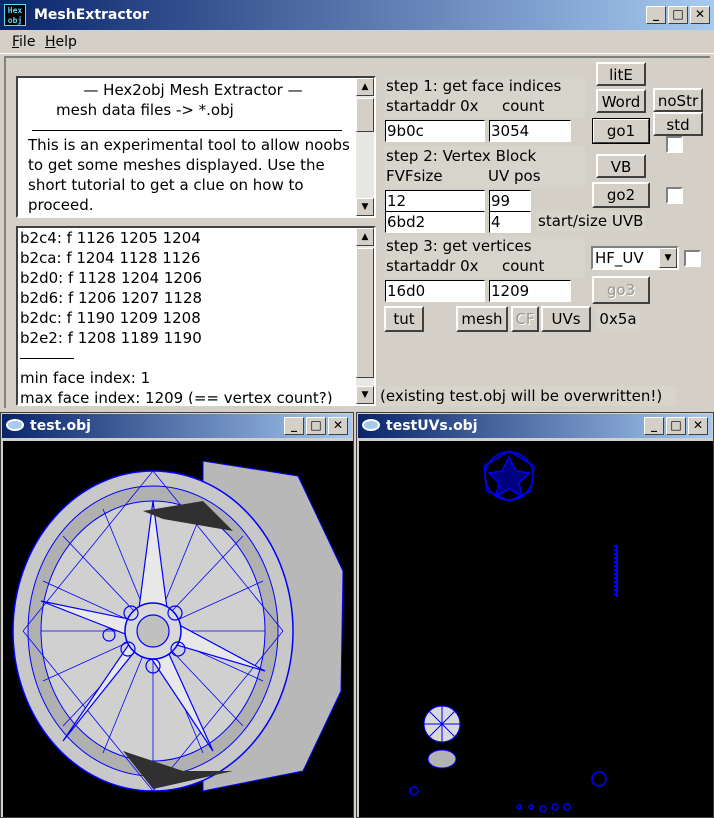 Image resolution: width=714 pixels, height=818 pixels. What do you see at coordinates (678, 124) in the screenshot?
I see `std-button: std` at bounding box center [678, 124].